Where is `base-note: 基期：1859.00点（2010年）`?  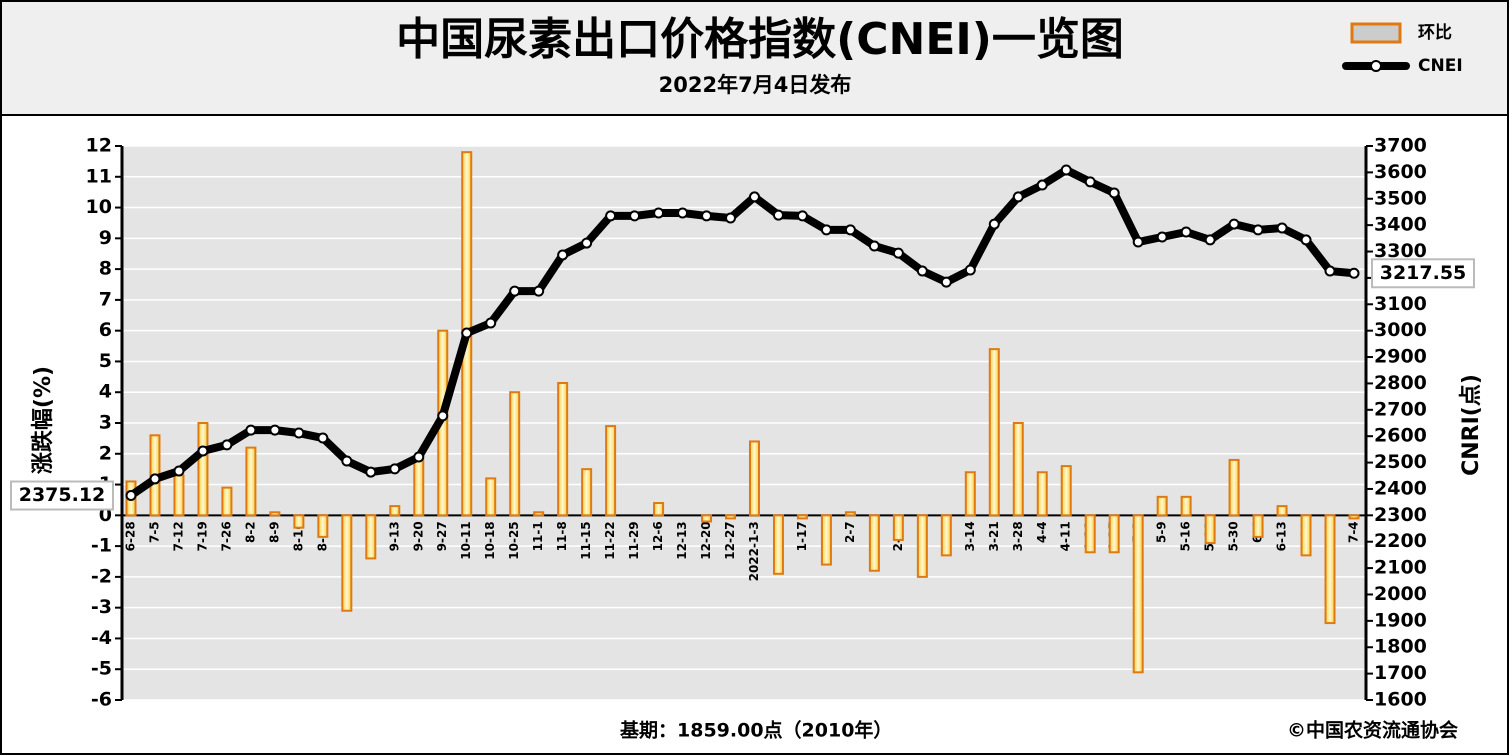 base-note: 基期：1859.00点（2010年） is located at coordinates (755, 730).